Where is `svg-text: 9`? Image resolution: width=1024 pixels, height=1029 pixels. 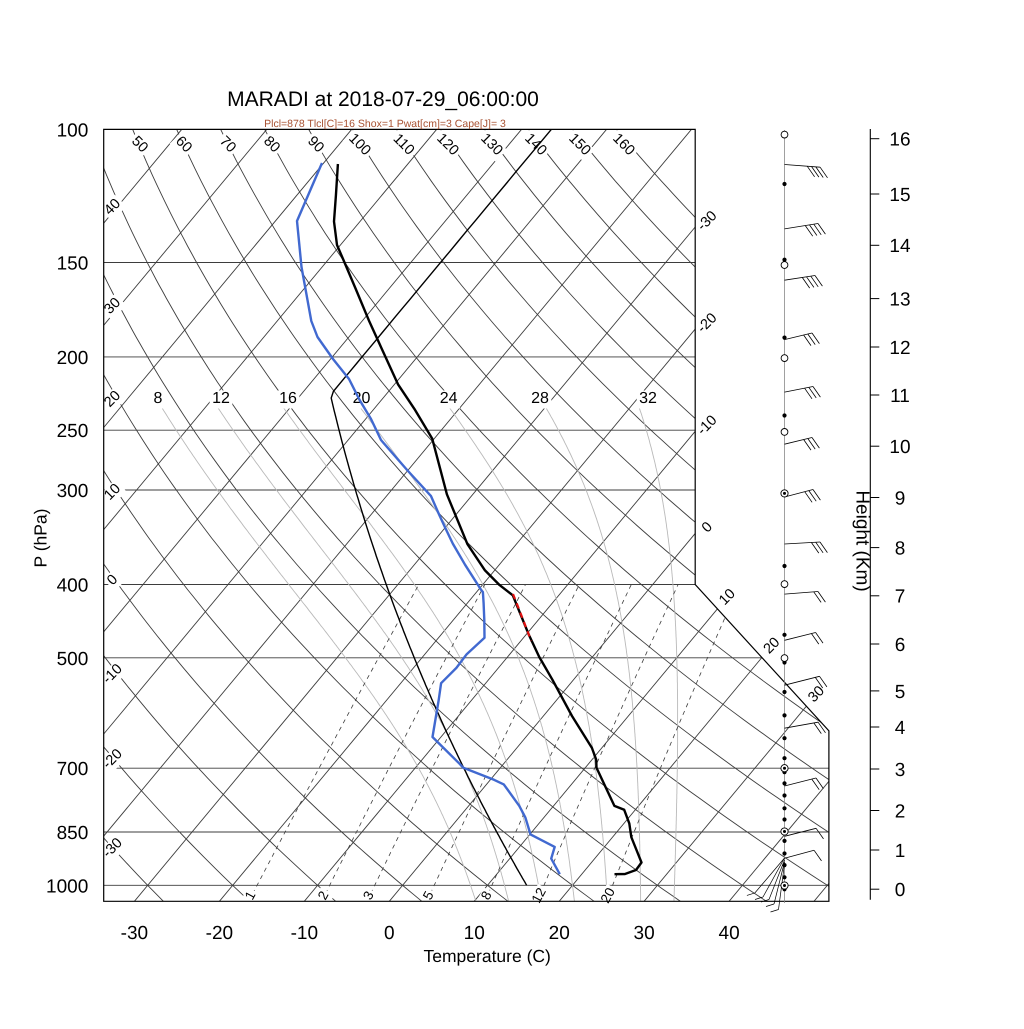 svg-text: 9 is located at coordinates (900, 498).